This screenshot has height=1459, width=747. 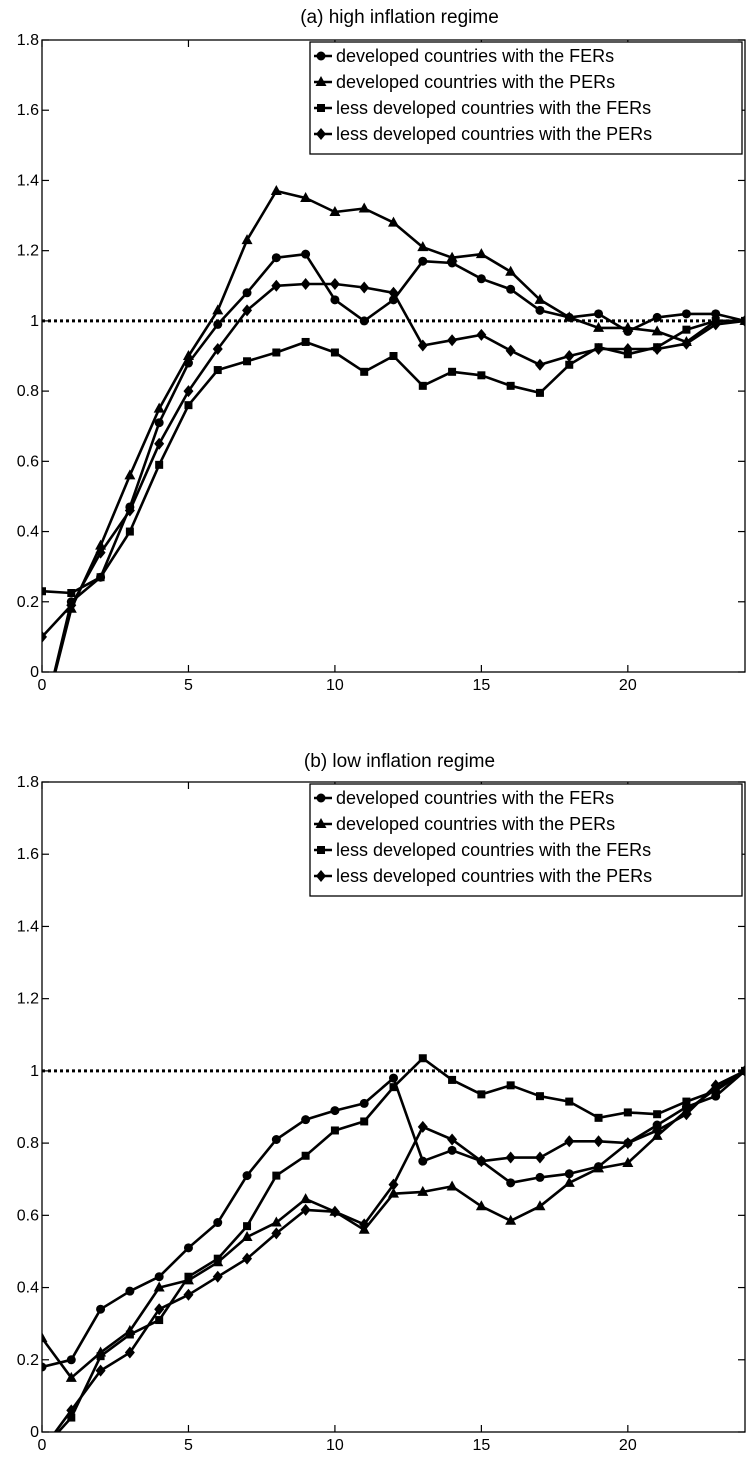 What do you see at coordinates (483, 876) in the screenshot?
I see `legend-item: less developed countries with the PERs` at bounding box center [483, 876].